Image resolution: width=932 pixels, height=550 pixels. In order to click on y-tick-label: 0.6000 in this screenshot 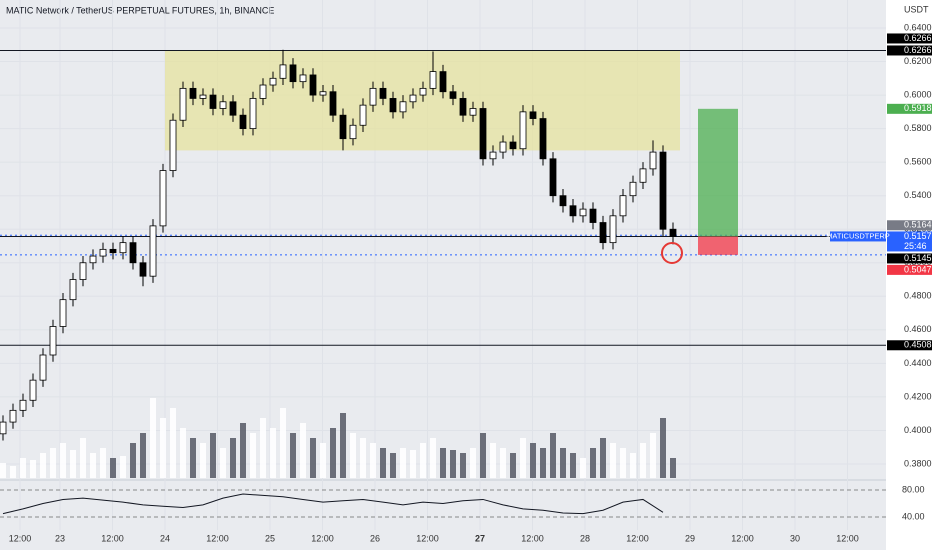, I will do `click(918, 94)`.